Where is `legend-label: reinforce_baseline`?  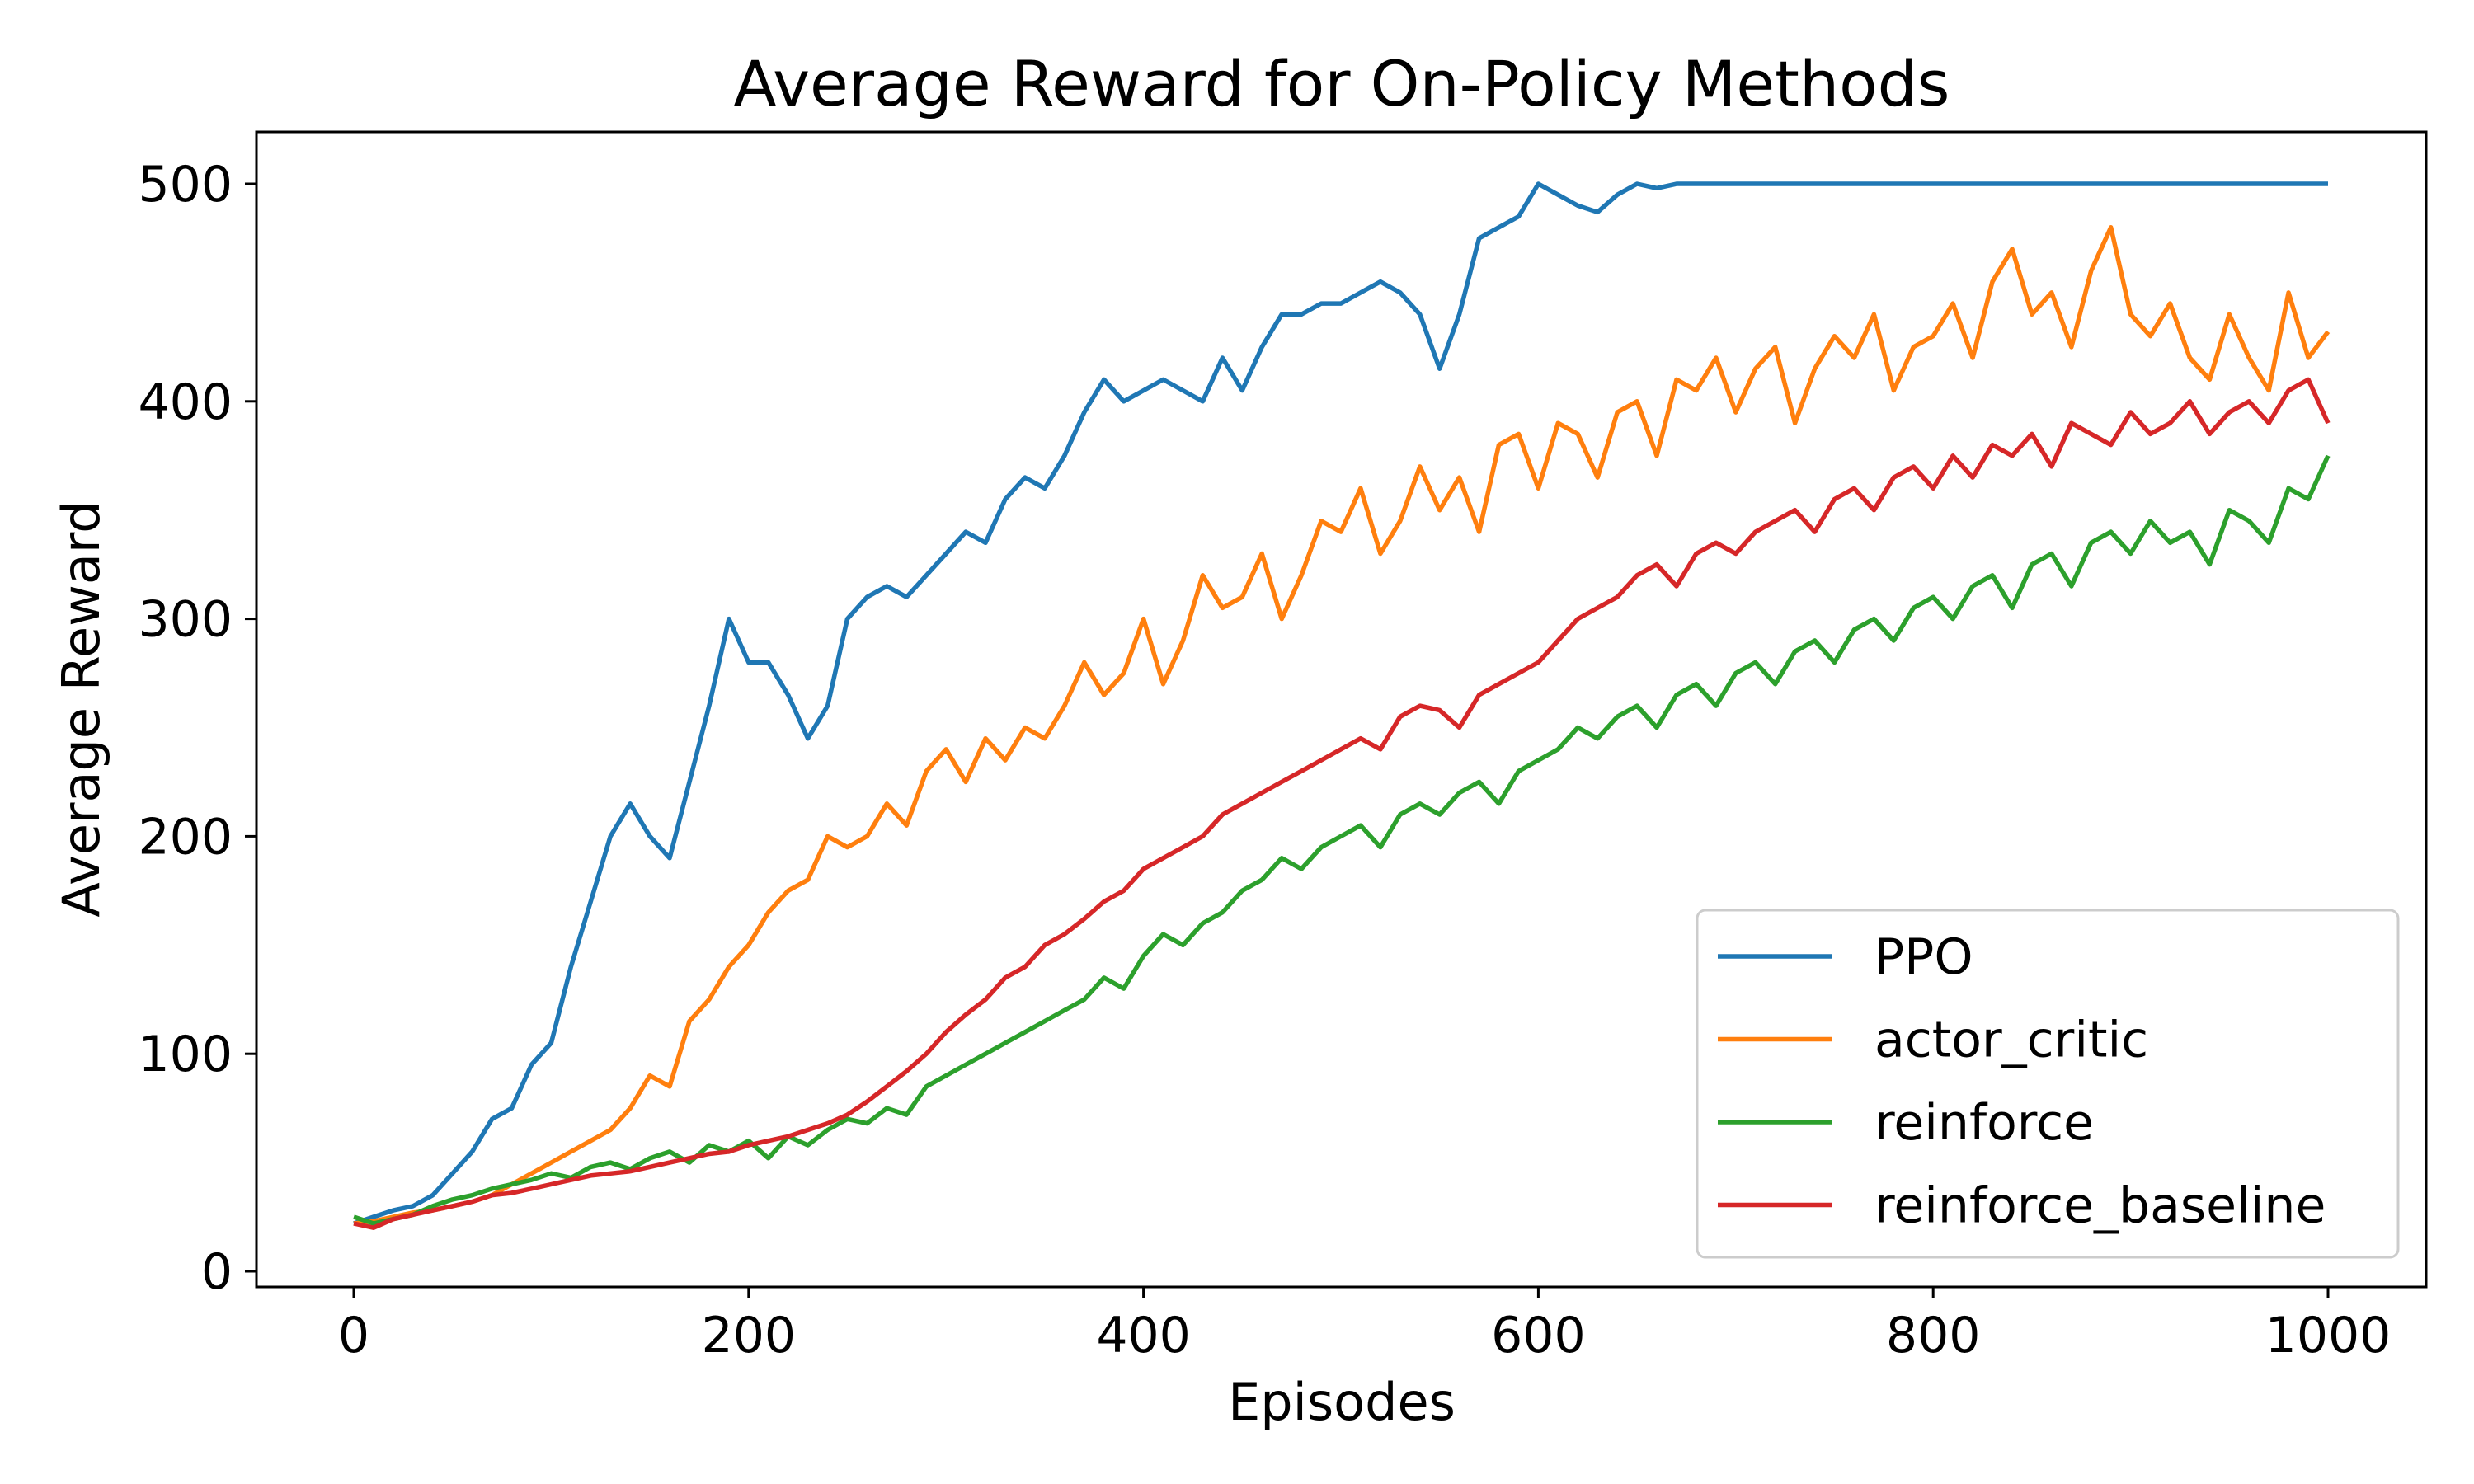 legend-label: reinforce_baseline is located at coordinates (2100, 1206).